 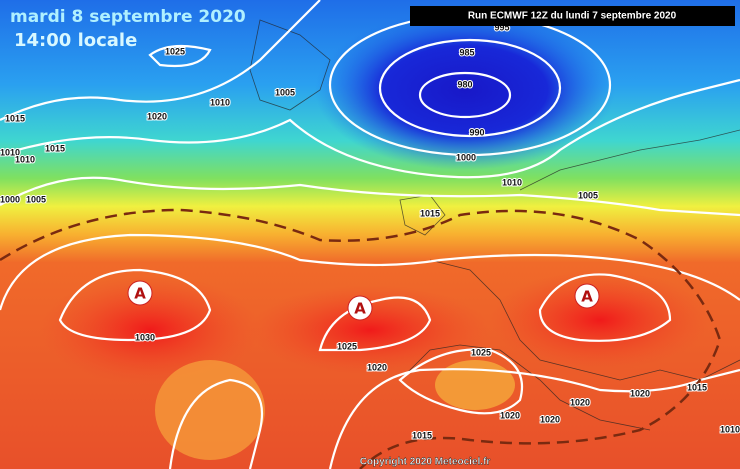 I want to click on run-info-box, so click(x=572, y=16).